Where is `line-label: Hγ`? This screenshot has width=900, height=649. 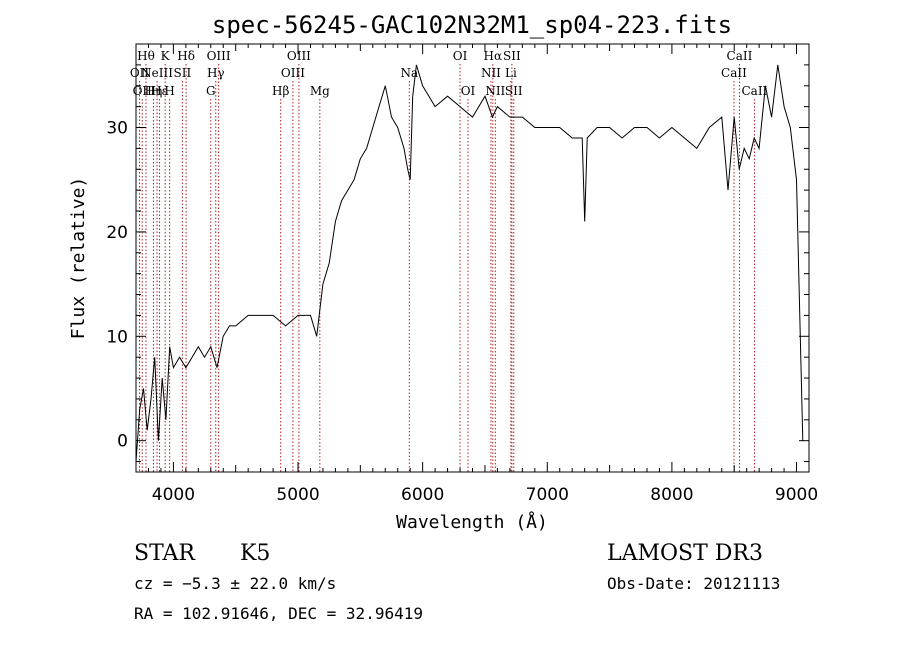 line-label: Hγ is located at coordinates (216, 73).